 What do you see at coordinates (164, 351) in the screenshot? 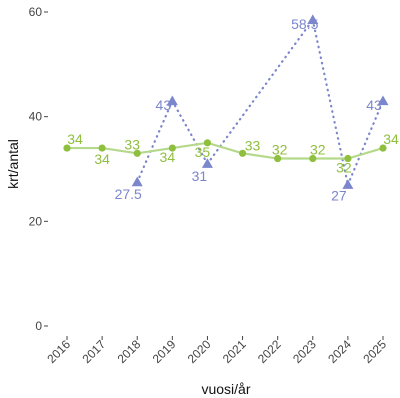
I see `x-tick-label: 2019` at bounding box center [164, 351].